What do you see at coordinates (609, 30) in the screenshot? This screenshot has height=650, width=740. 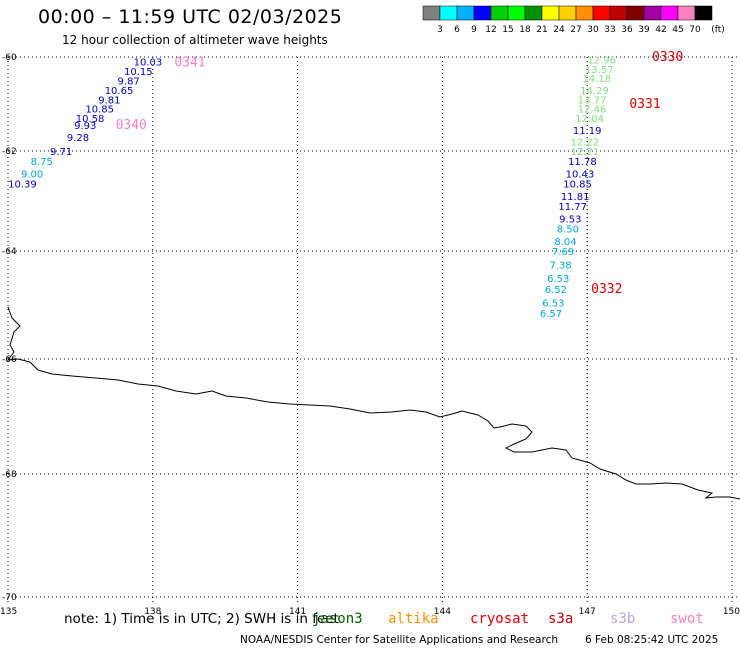 I see `color-tick-label: 33` at bounding box center [609, 30].